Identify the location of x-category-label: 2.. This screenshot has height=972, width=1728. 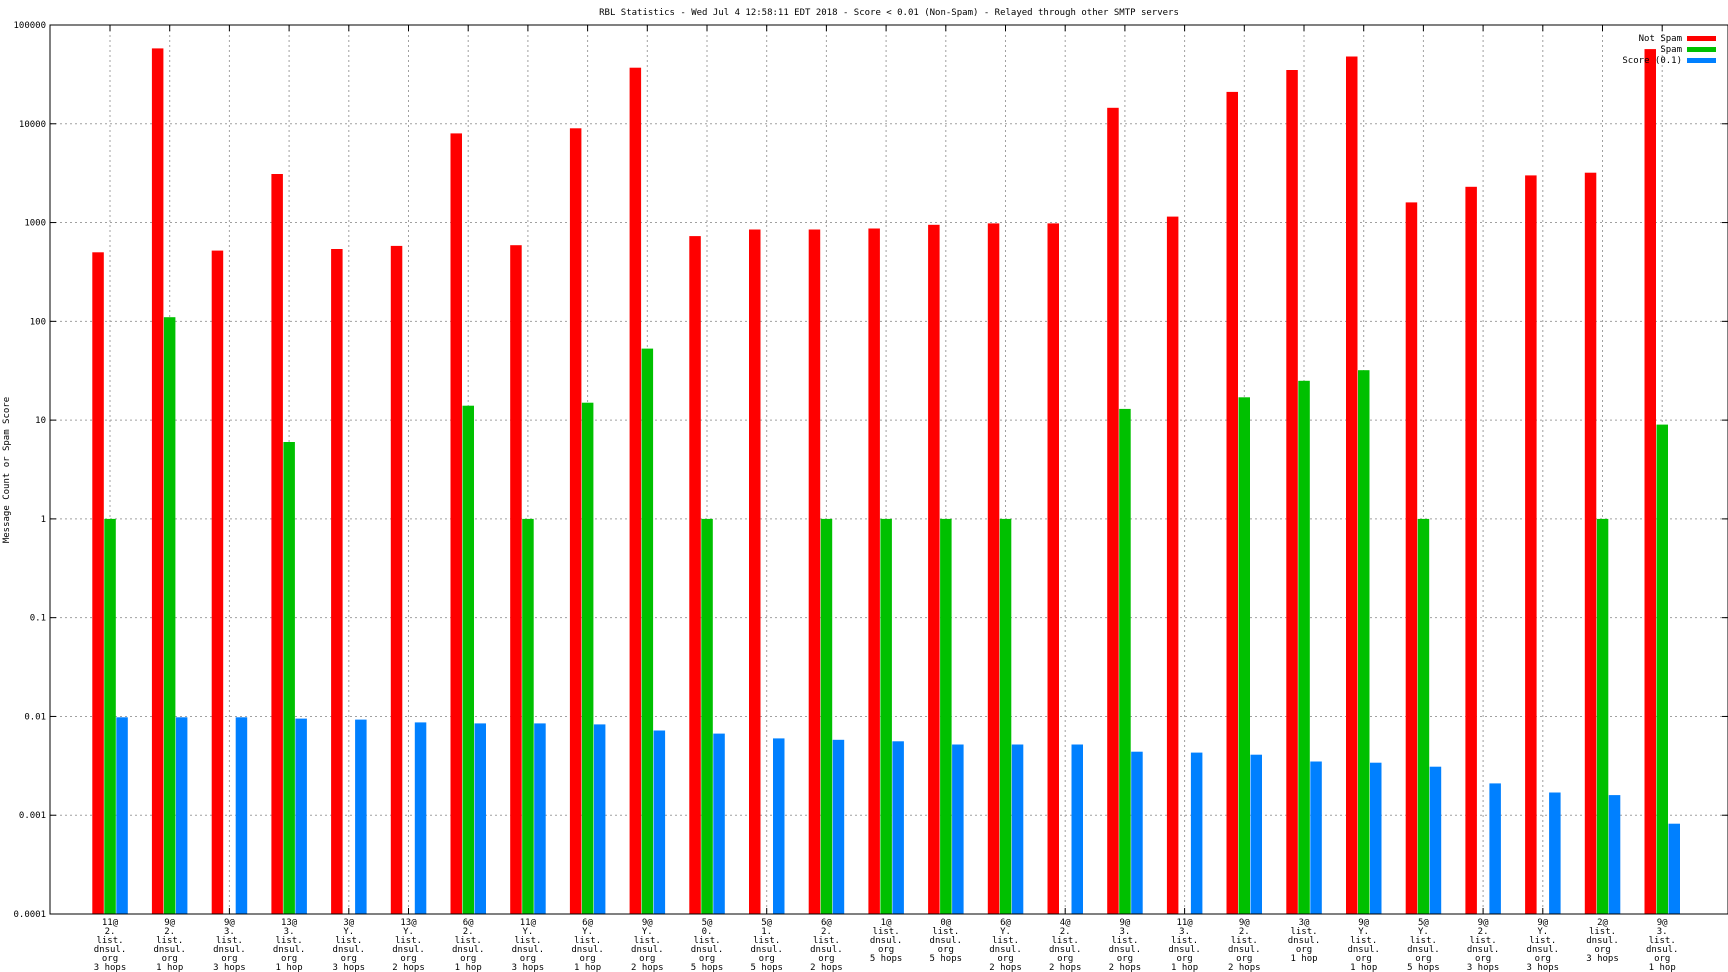
(1244, 932).